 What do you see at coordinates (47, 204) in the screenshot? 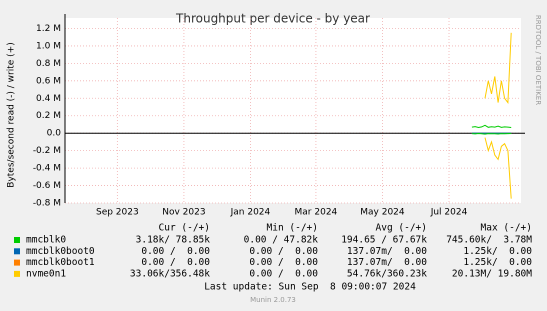
I see `y-tick-label: -0.8 M` at bounding box center [47, 204].